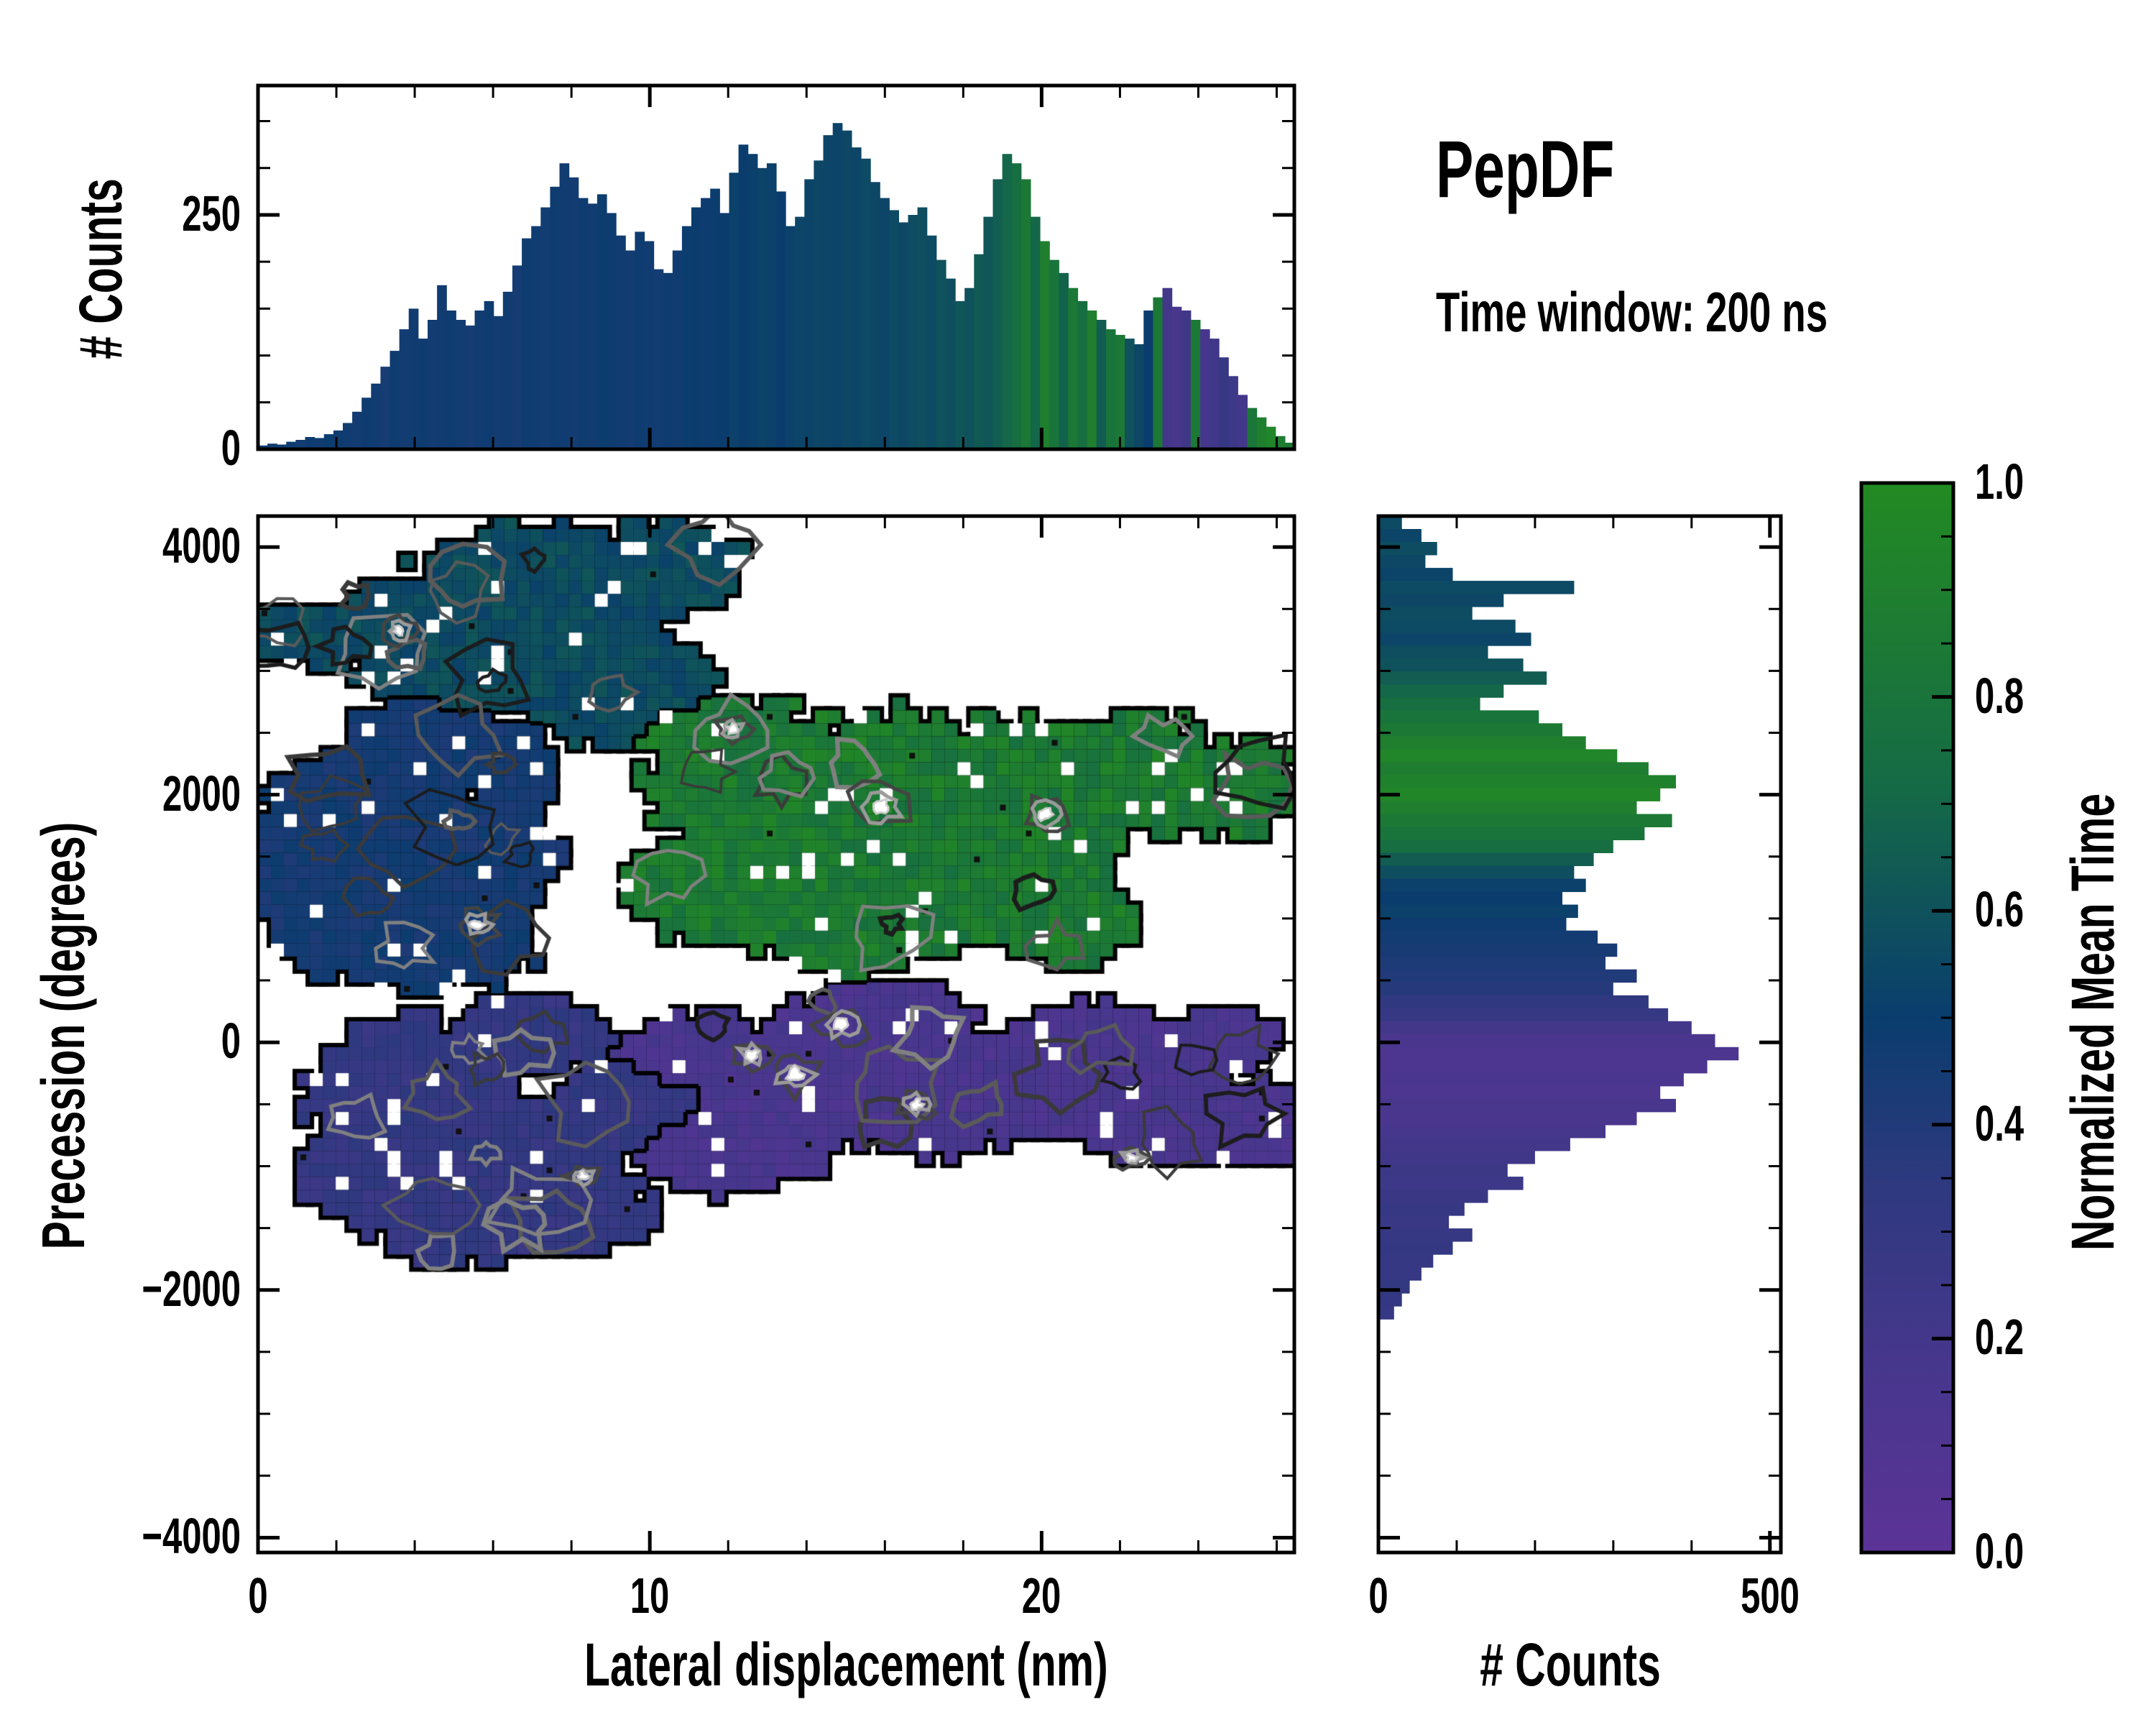 Image resolution: width=2156 pixels, height=1725 pixels. I want to click on figure-subtitle: Time window: 200 ns, so click(1632, 312).